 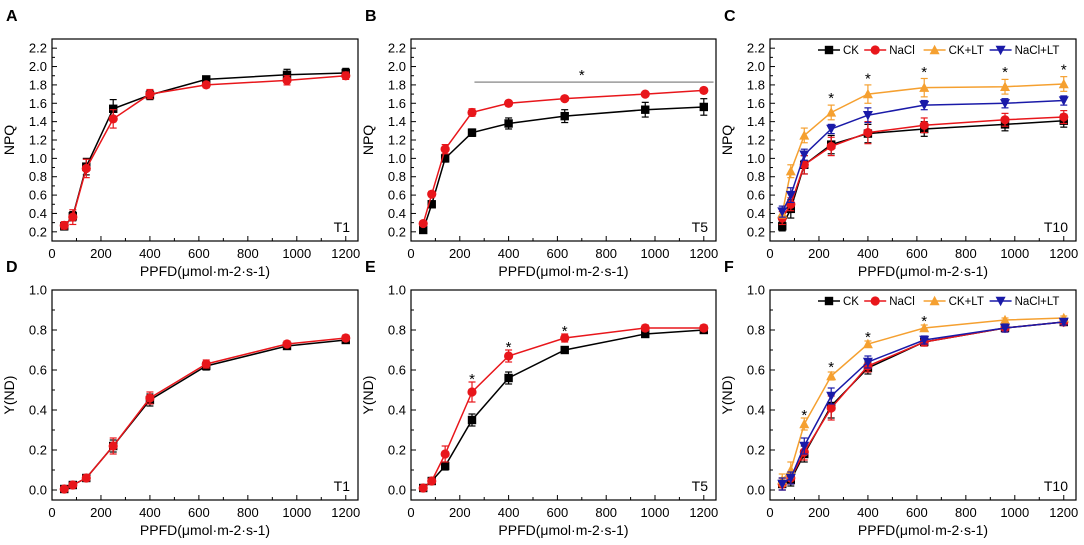 I want to click on y-tick-label: 2.0, so click(x=397, y=66).